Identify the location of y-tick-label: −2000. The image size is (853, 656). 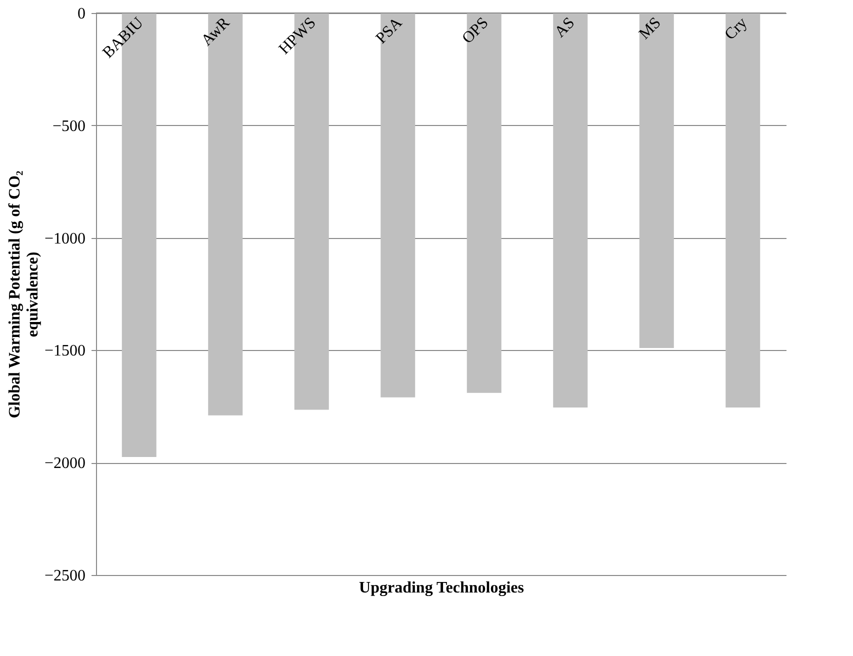
(65, 463).